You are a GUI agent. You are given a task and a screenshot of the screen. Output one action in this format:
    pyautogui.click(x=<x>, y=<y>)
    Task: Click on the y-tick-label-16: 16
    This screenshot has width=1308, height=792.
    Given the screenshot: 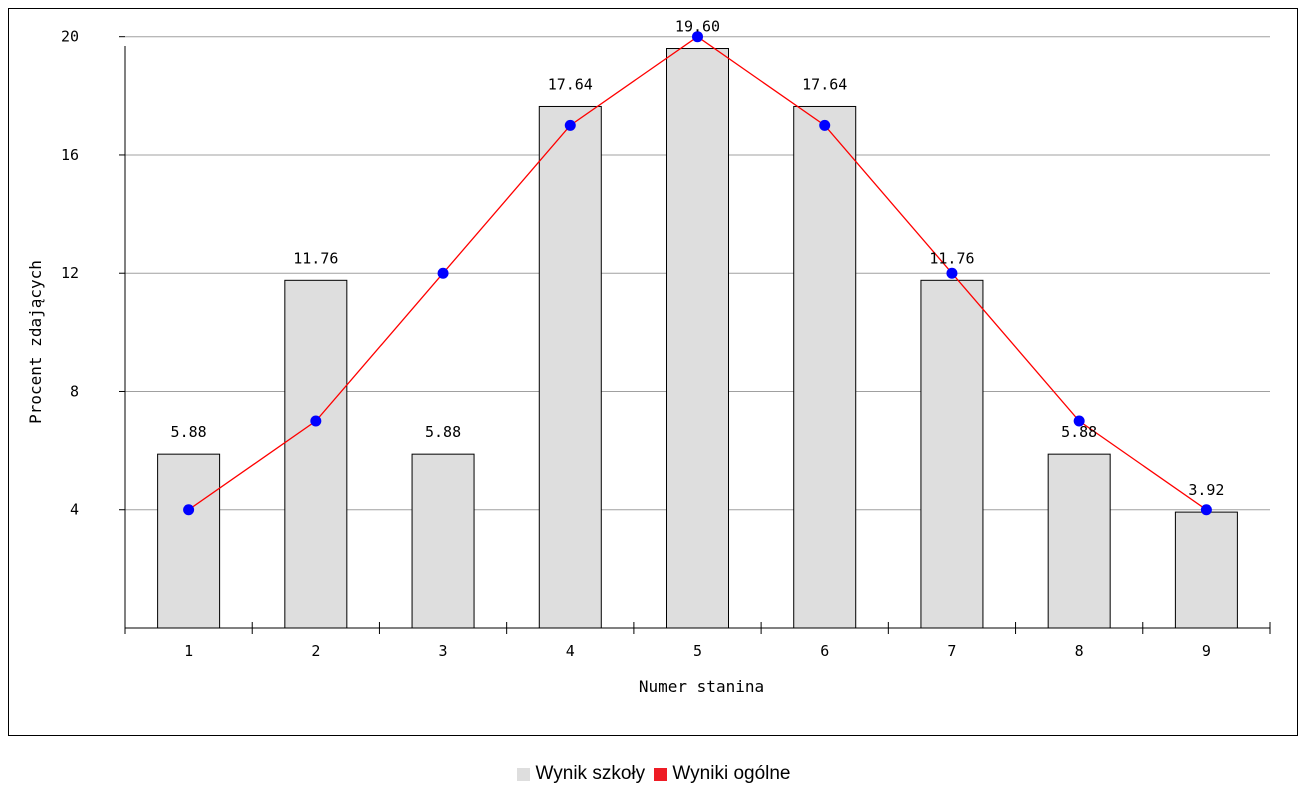 What is the action you would take?
    pyautogui.click(x=70, y=155)
    